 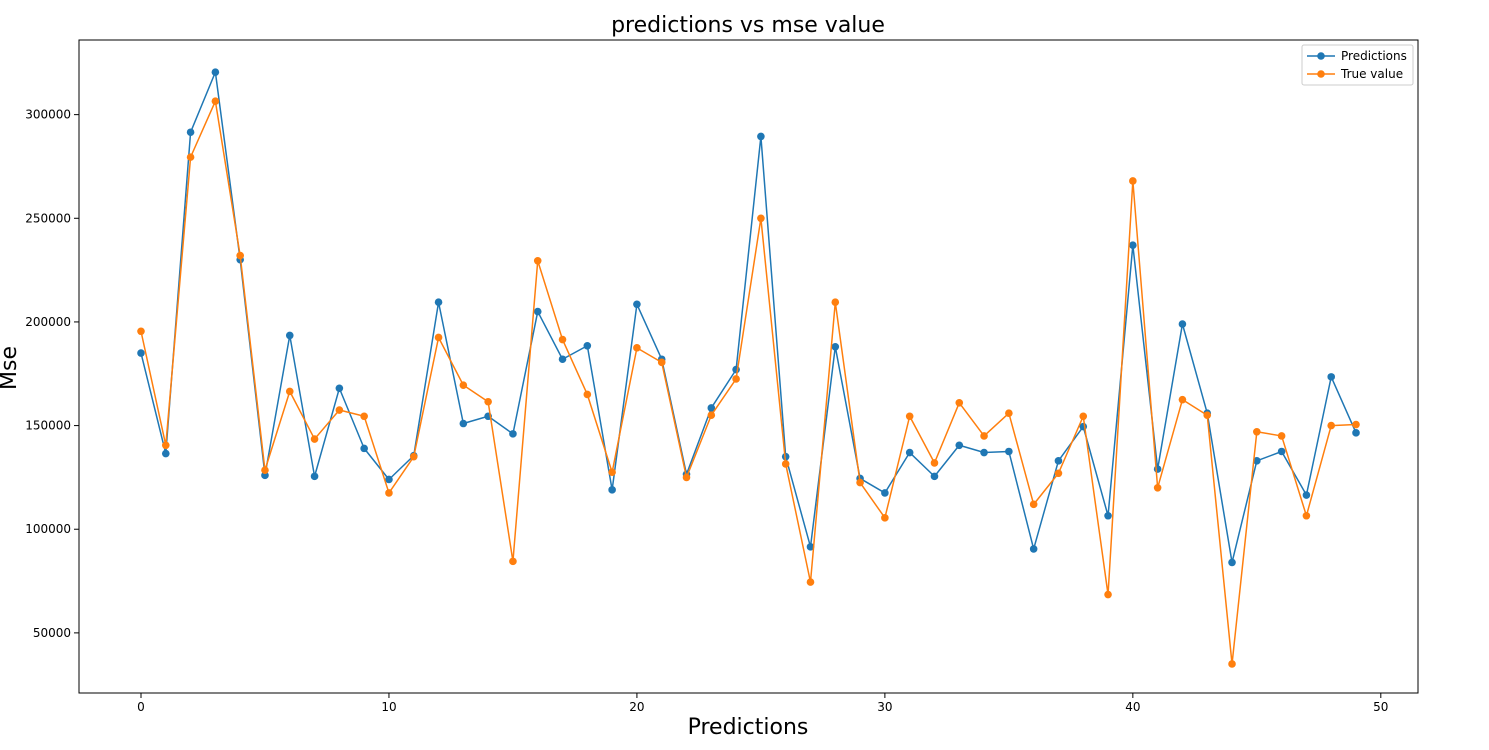 I want to click on legend: Predictions True value, so click(x=1357, y=65).